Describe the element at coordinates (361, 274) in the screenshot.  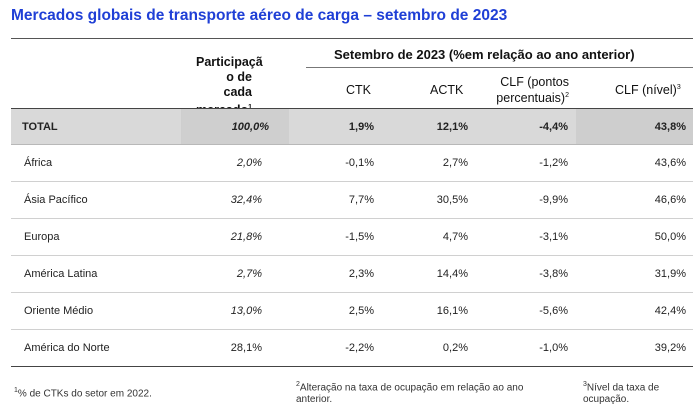
I see `row-ctk: 2,3%` at that location.